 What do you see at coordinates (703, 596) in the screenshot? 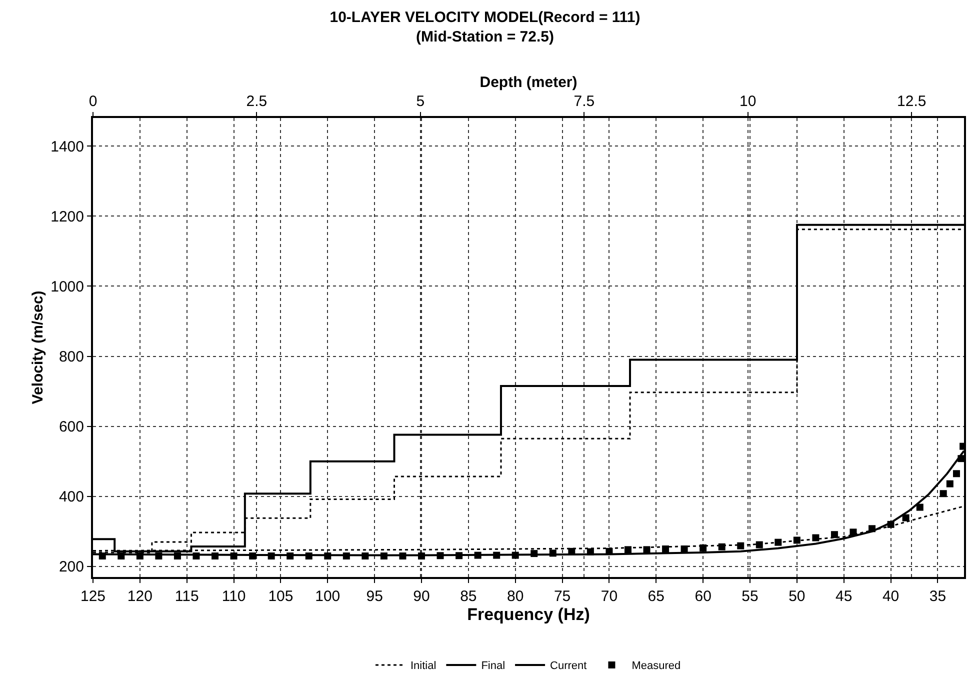
I see `x-tick-label: 60` at bounding box center [703, 596].